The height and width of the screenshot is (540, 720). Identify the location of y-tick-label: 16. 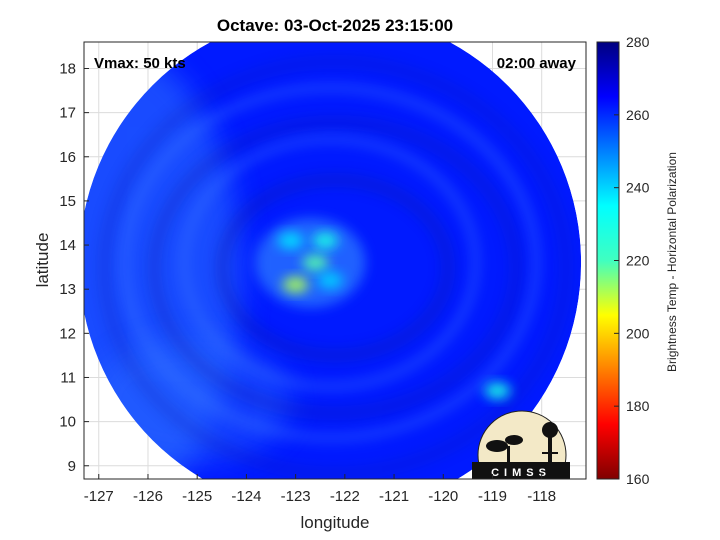
(67, 157).